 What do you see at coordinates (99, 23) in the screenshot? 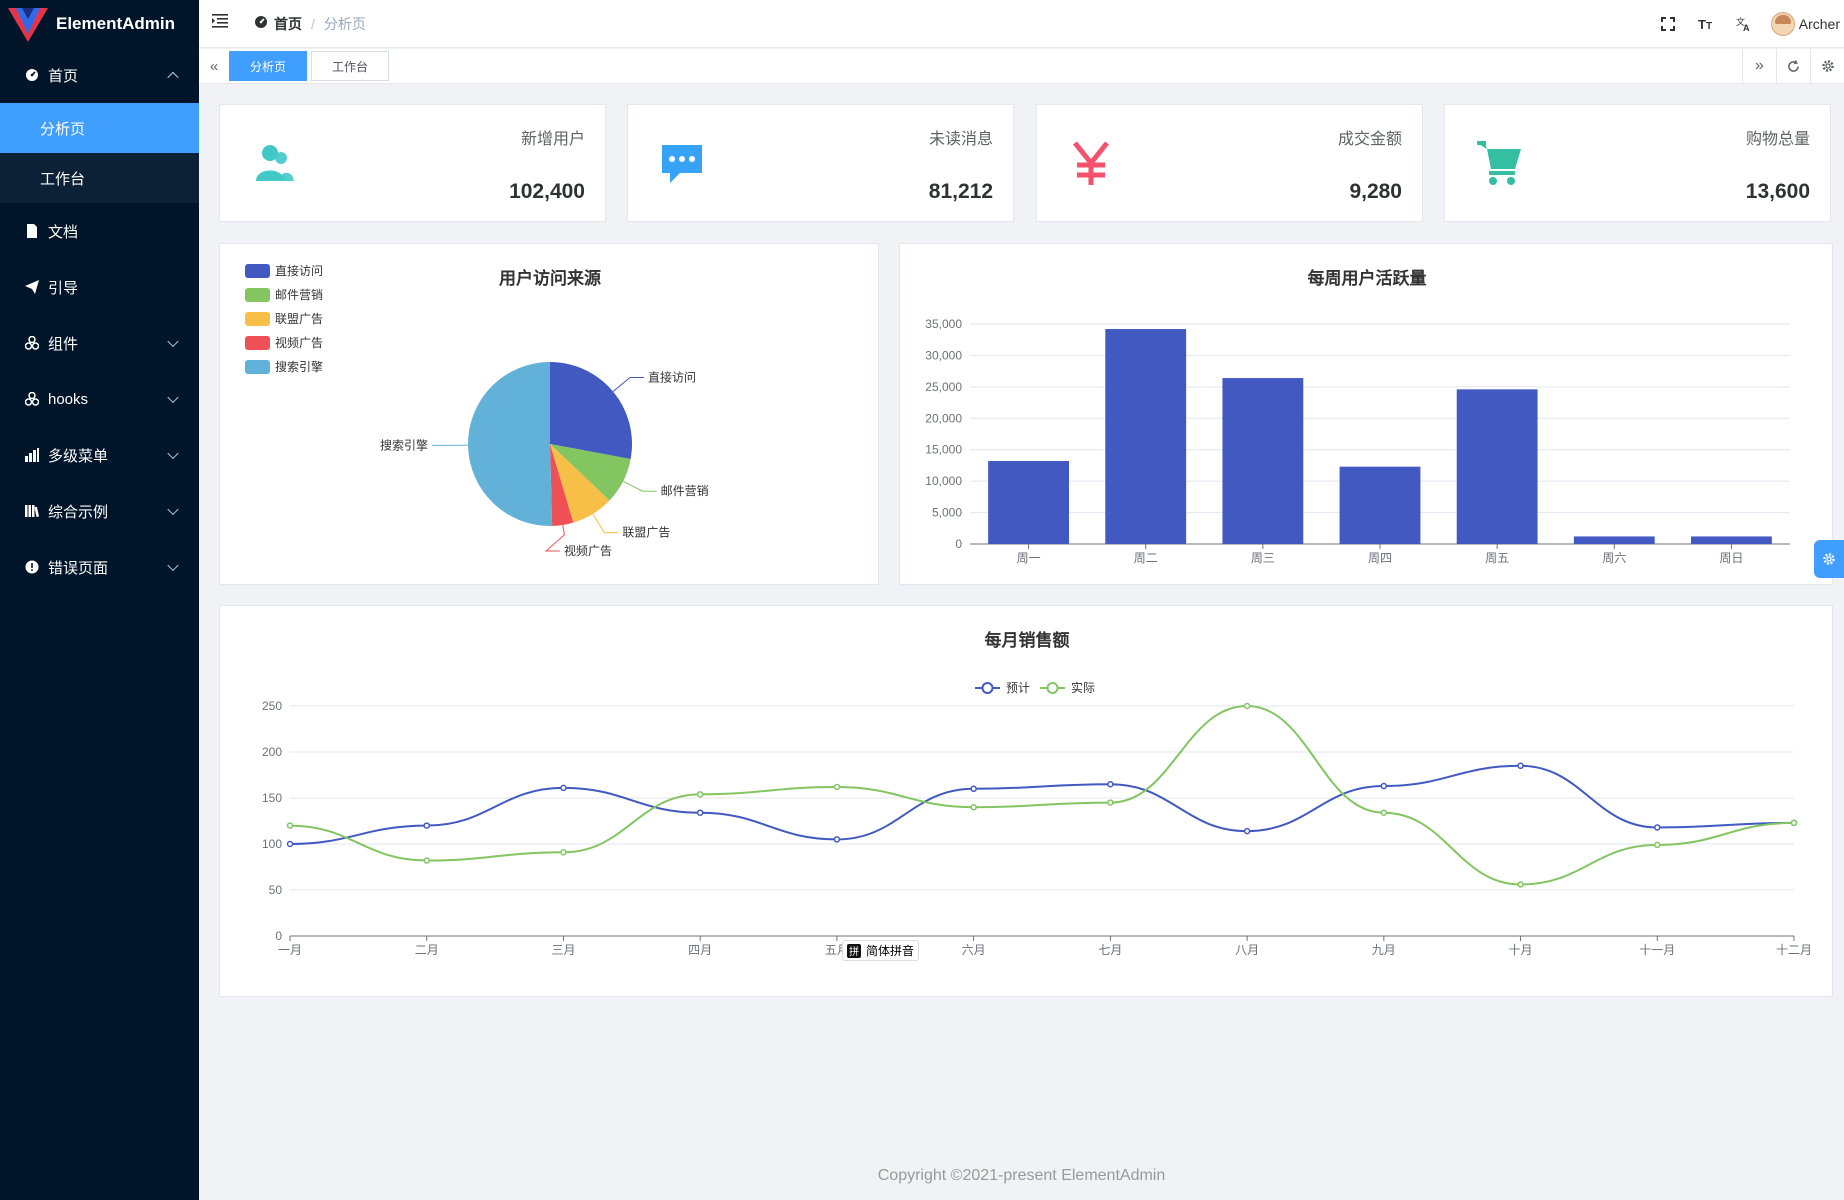
I see `logo: ElementAdmin` at bounding box center [99, 23].